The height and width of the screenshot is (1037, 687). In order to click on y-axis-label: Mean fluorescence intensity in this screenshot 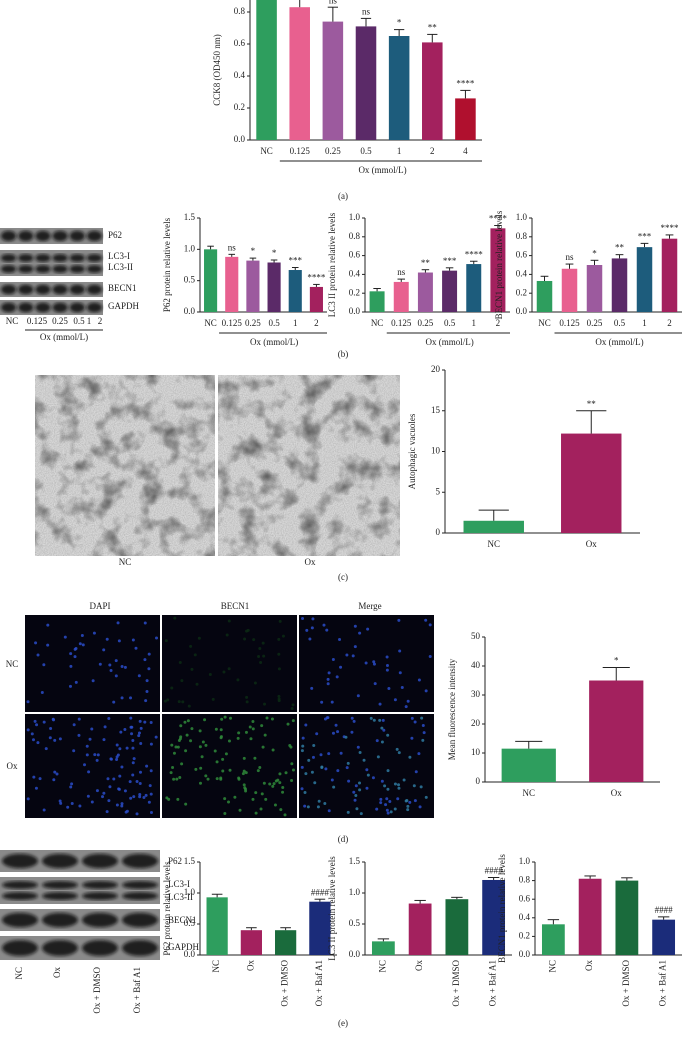, I will do `click(452, 709)`.